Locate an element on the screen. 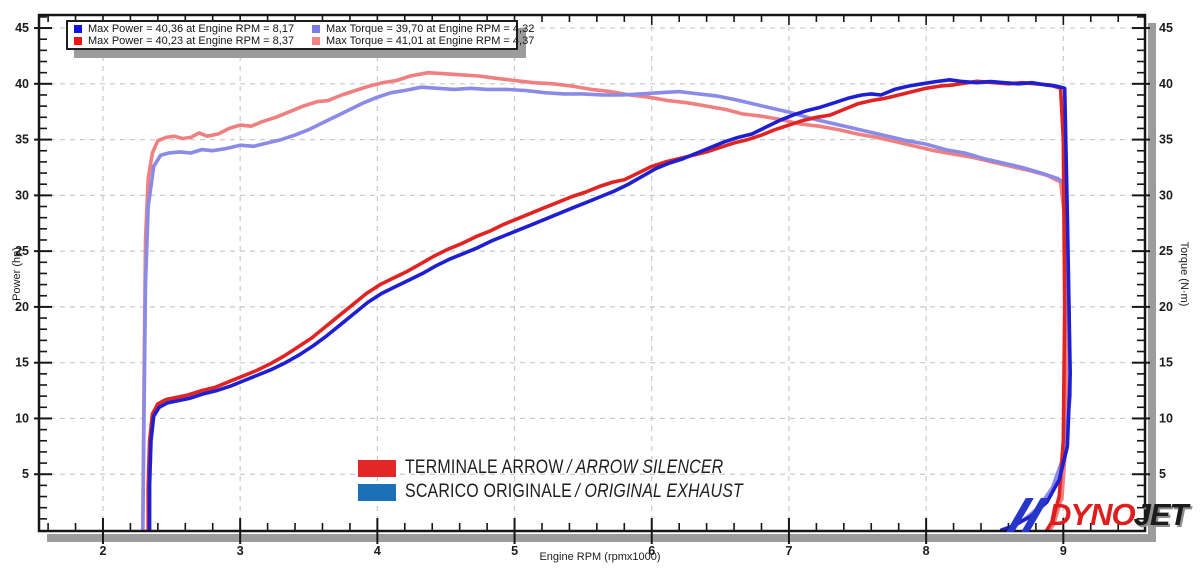 The image size is (1200, 572). legend-label: Max Power = 40,36 at Engine RPM = 8,17 is located at coordinates (191, 29).